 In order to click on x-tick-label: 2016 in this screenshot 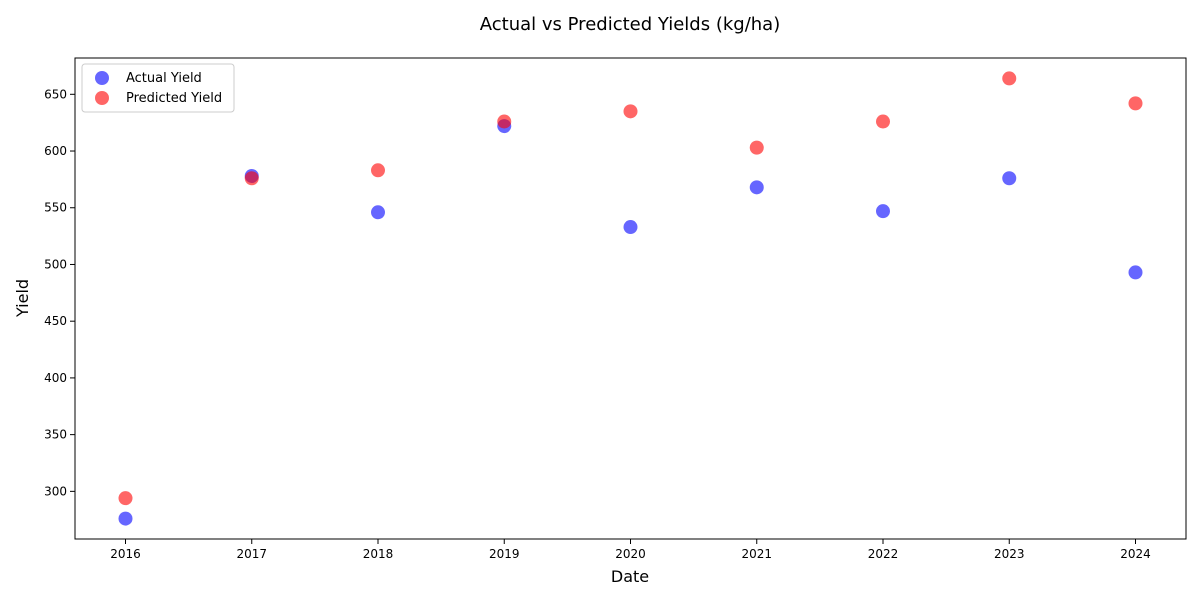, I will do `click(125, 554)`.